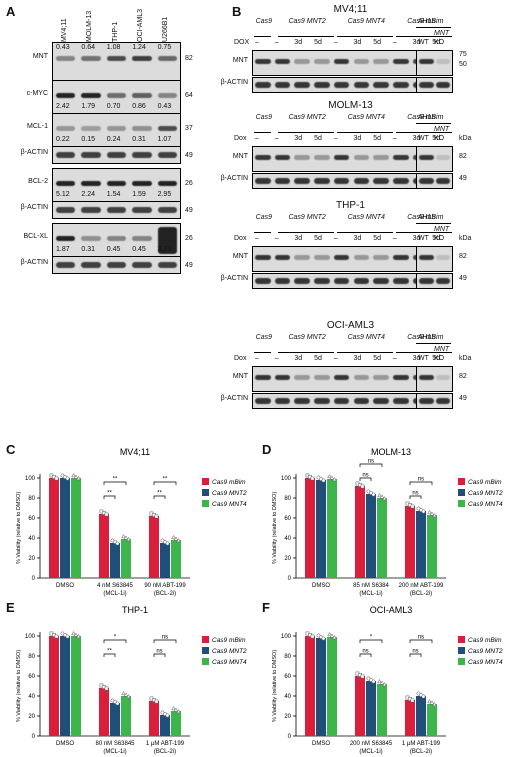 This screenshot has width=520, height=757. What do you see at coordinates (465, 358) in the screenshot?
I see `kda-unit: kDa` at bounding box center [465, 358].